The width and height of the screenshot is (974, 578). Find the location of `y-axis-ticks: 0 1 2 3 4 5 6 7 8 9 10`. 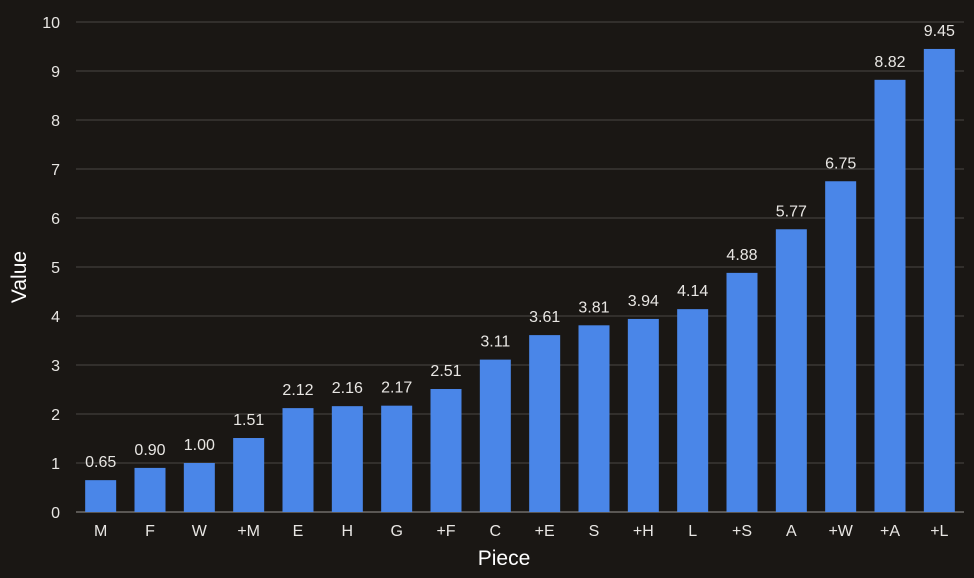

y-axis-ticks: 0 1 2 3 4 5 6 7 8 9 10 is located at coordinates (51, 268).